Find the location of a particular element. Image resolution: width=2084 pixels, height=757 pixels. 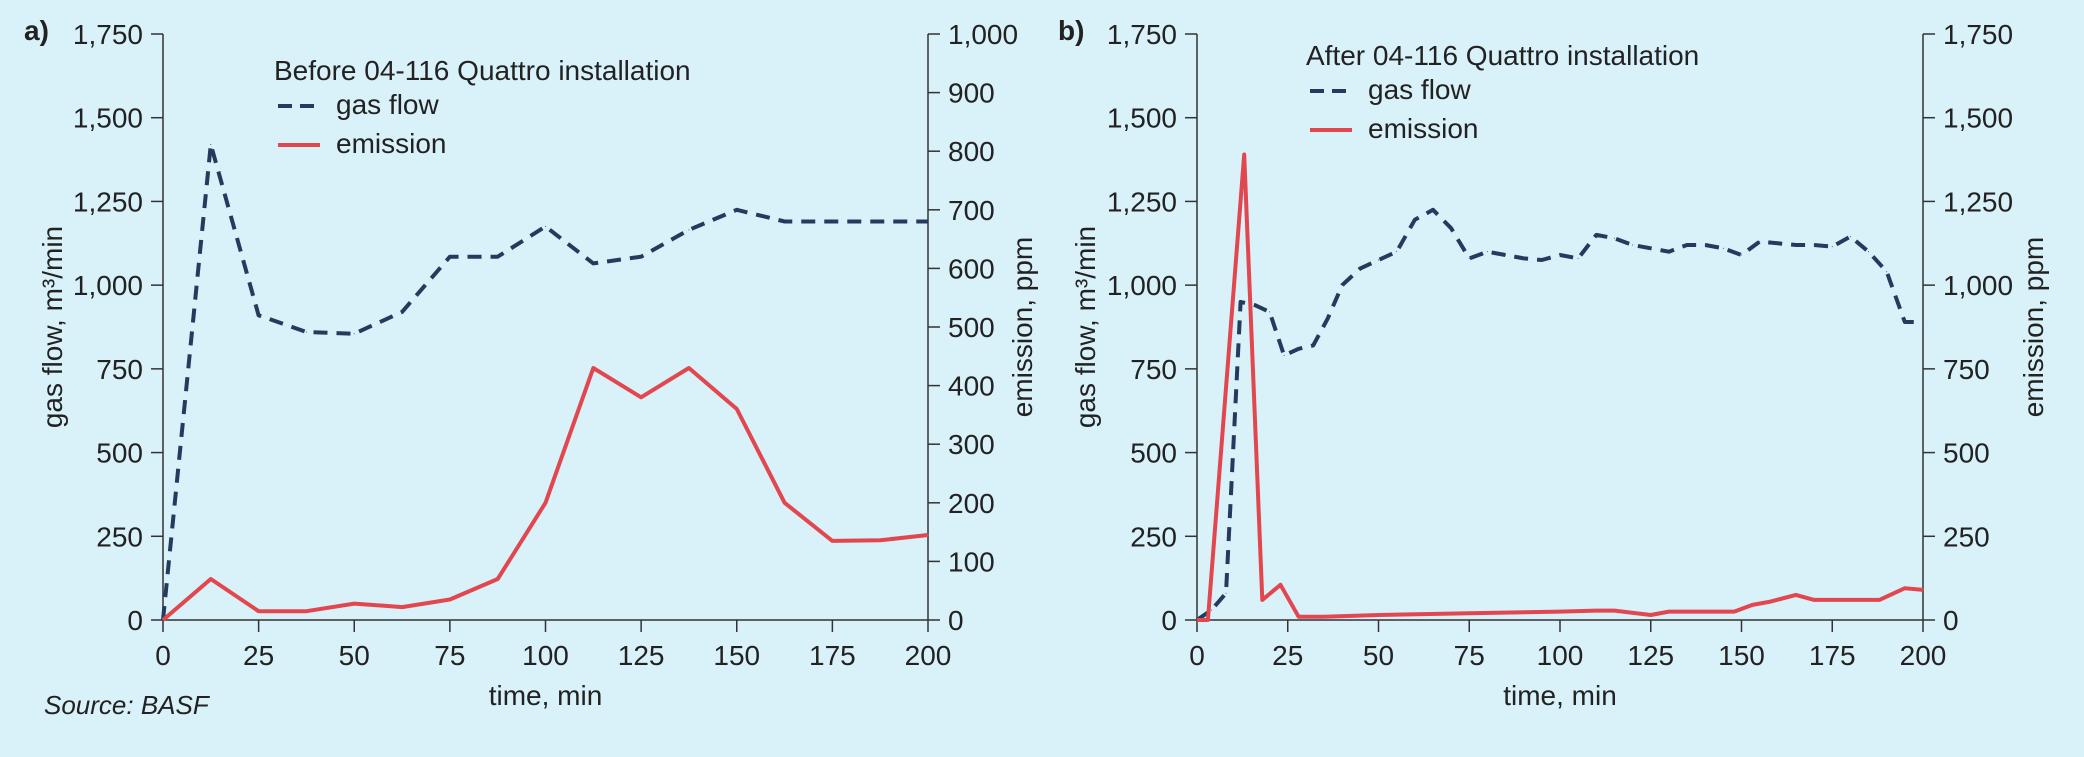

y-left-tick-label: 1,000 is located at coordinates (1142, 285).